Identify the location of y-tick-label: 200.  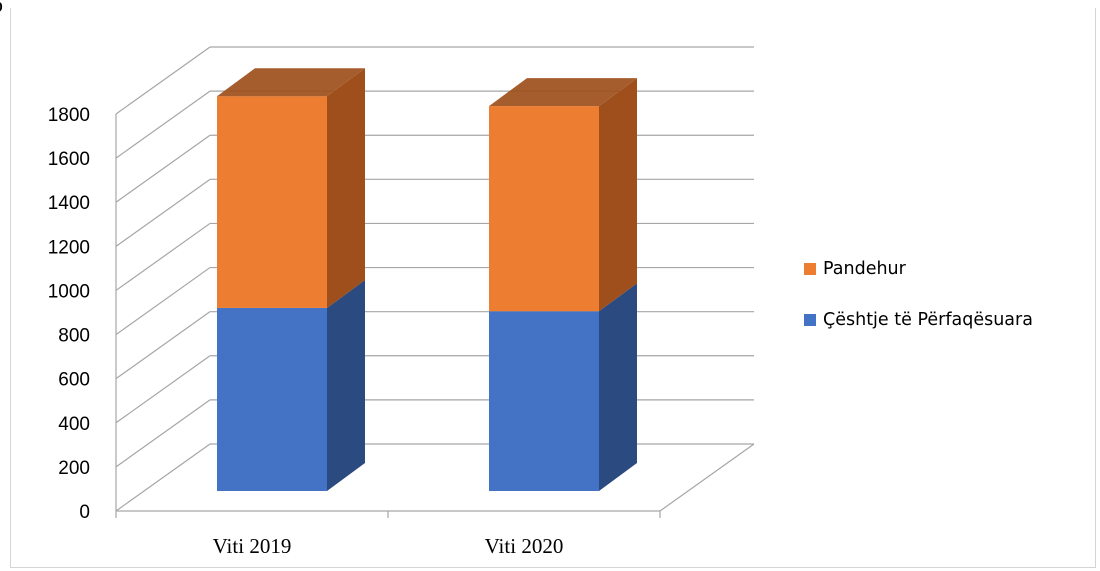
(74, 468).